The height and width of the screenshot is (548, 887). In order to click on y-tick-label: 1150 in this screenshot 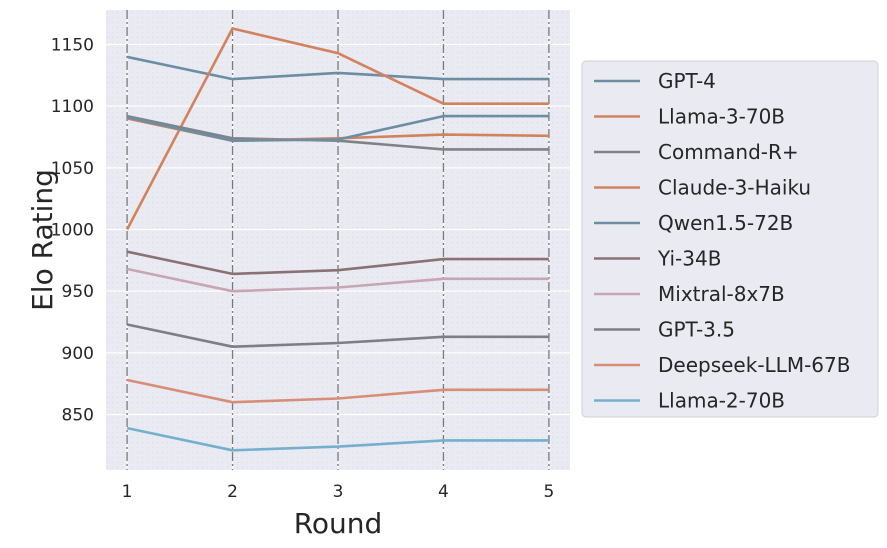, I will do `click(72, 46)`.